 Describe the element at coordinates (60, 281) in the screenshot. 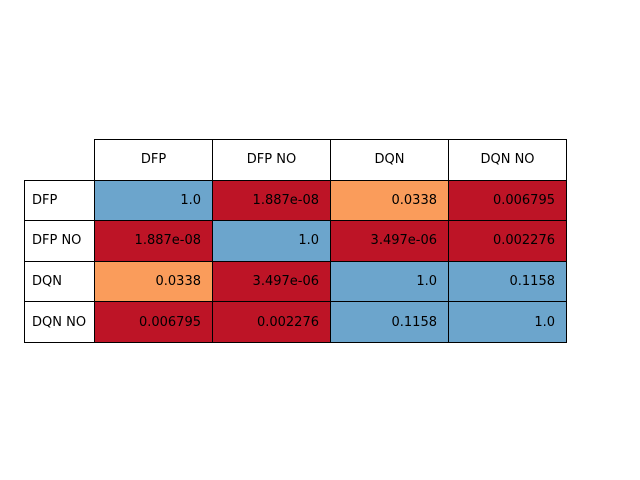

I see `row-header: DQN` at that location.